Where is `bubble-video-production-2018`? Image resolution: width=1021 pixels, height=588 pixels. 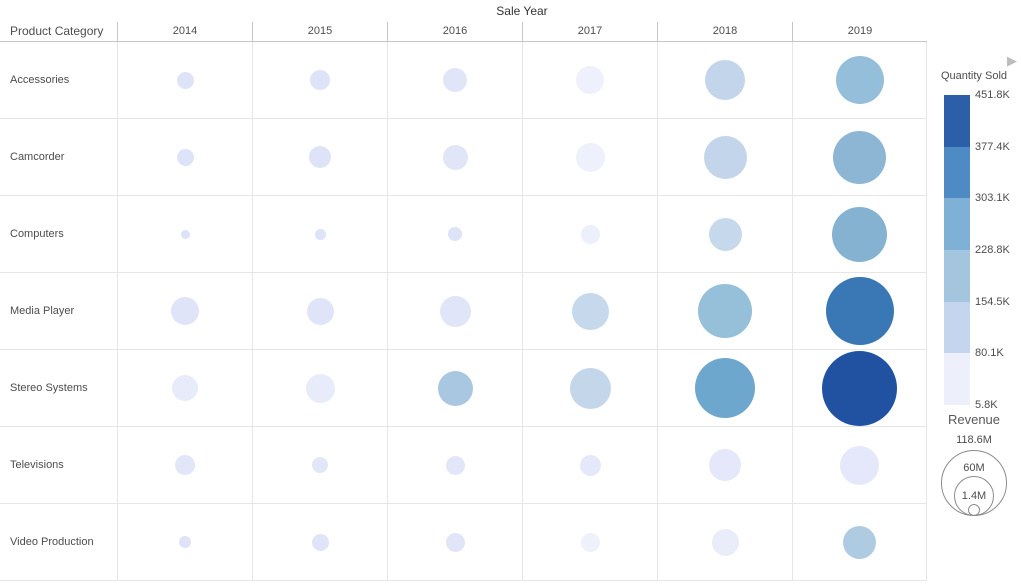 bubble-video-production-2018 is located at coordinates (725, 542).